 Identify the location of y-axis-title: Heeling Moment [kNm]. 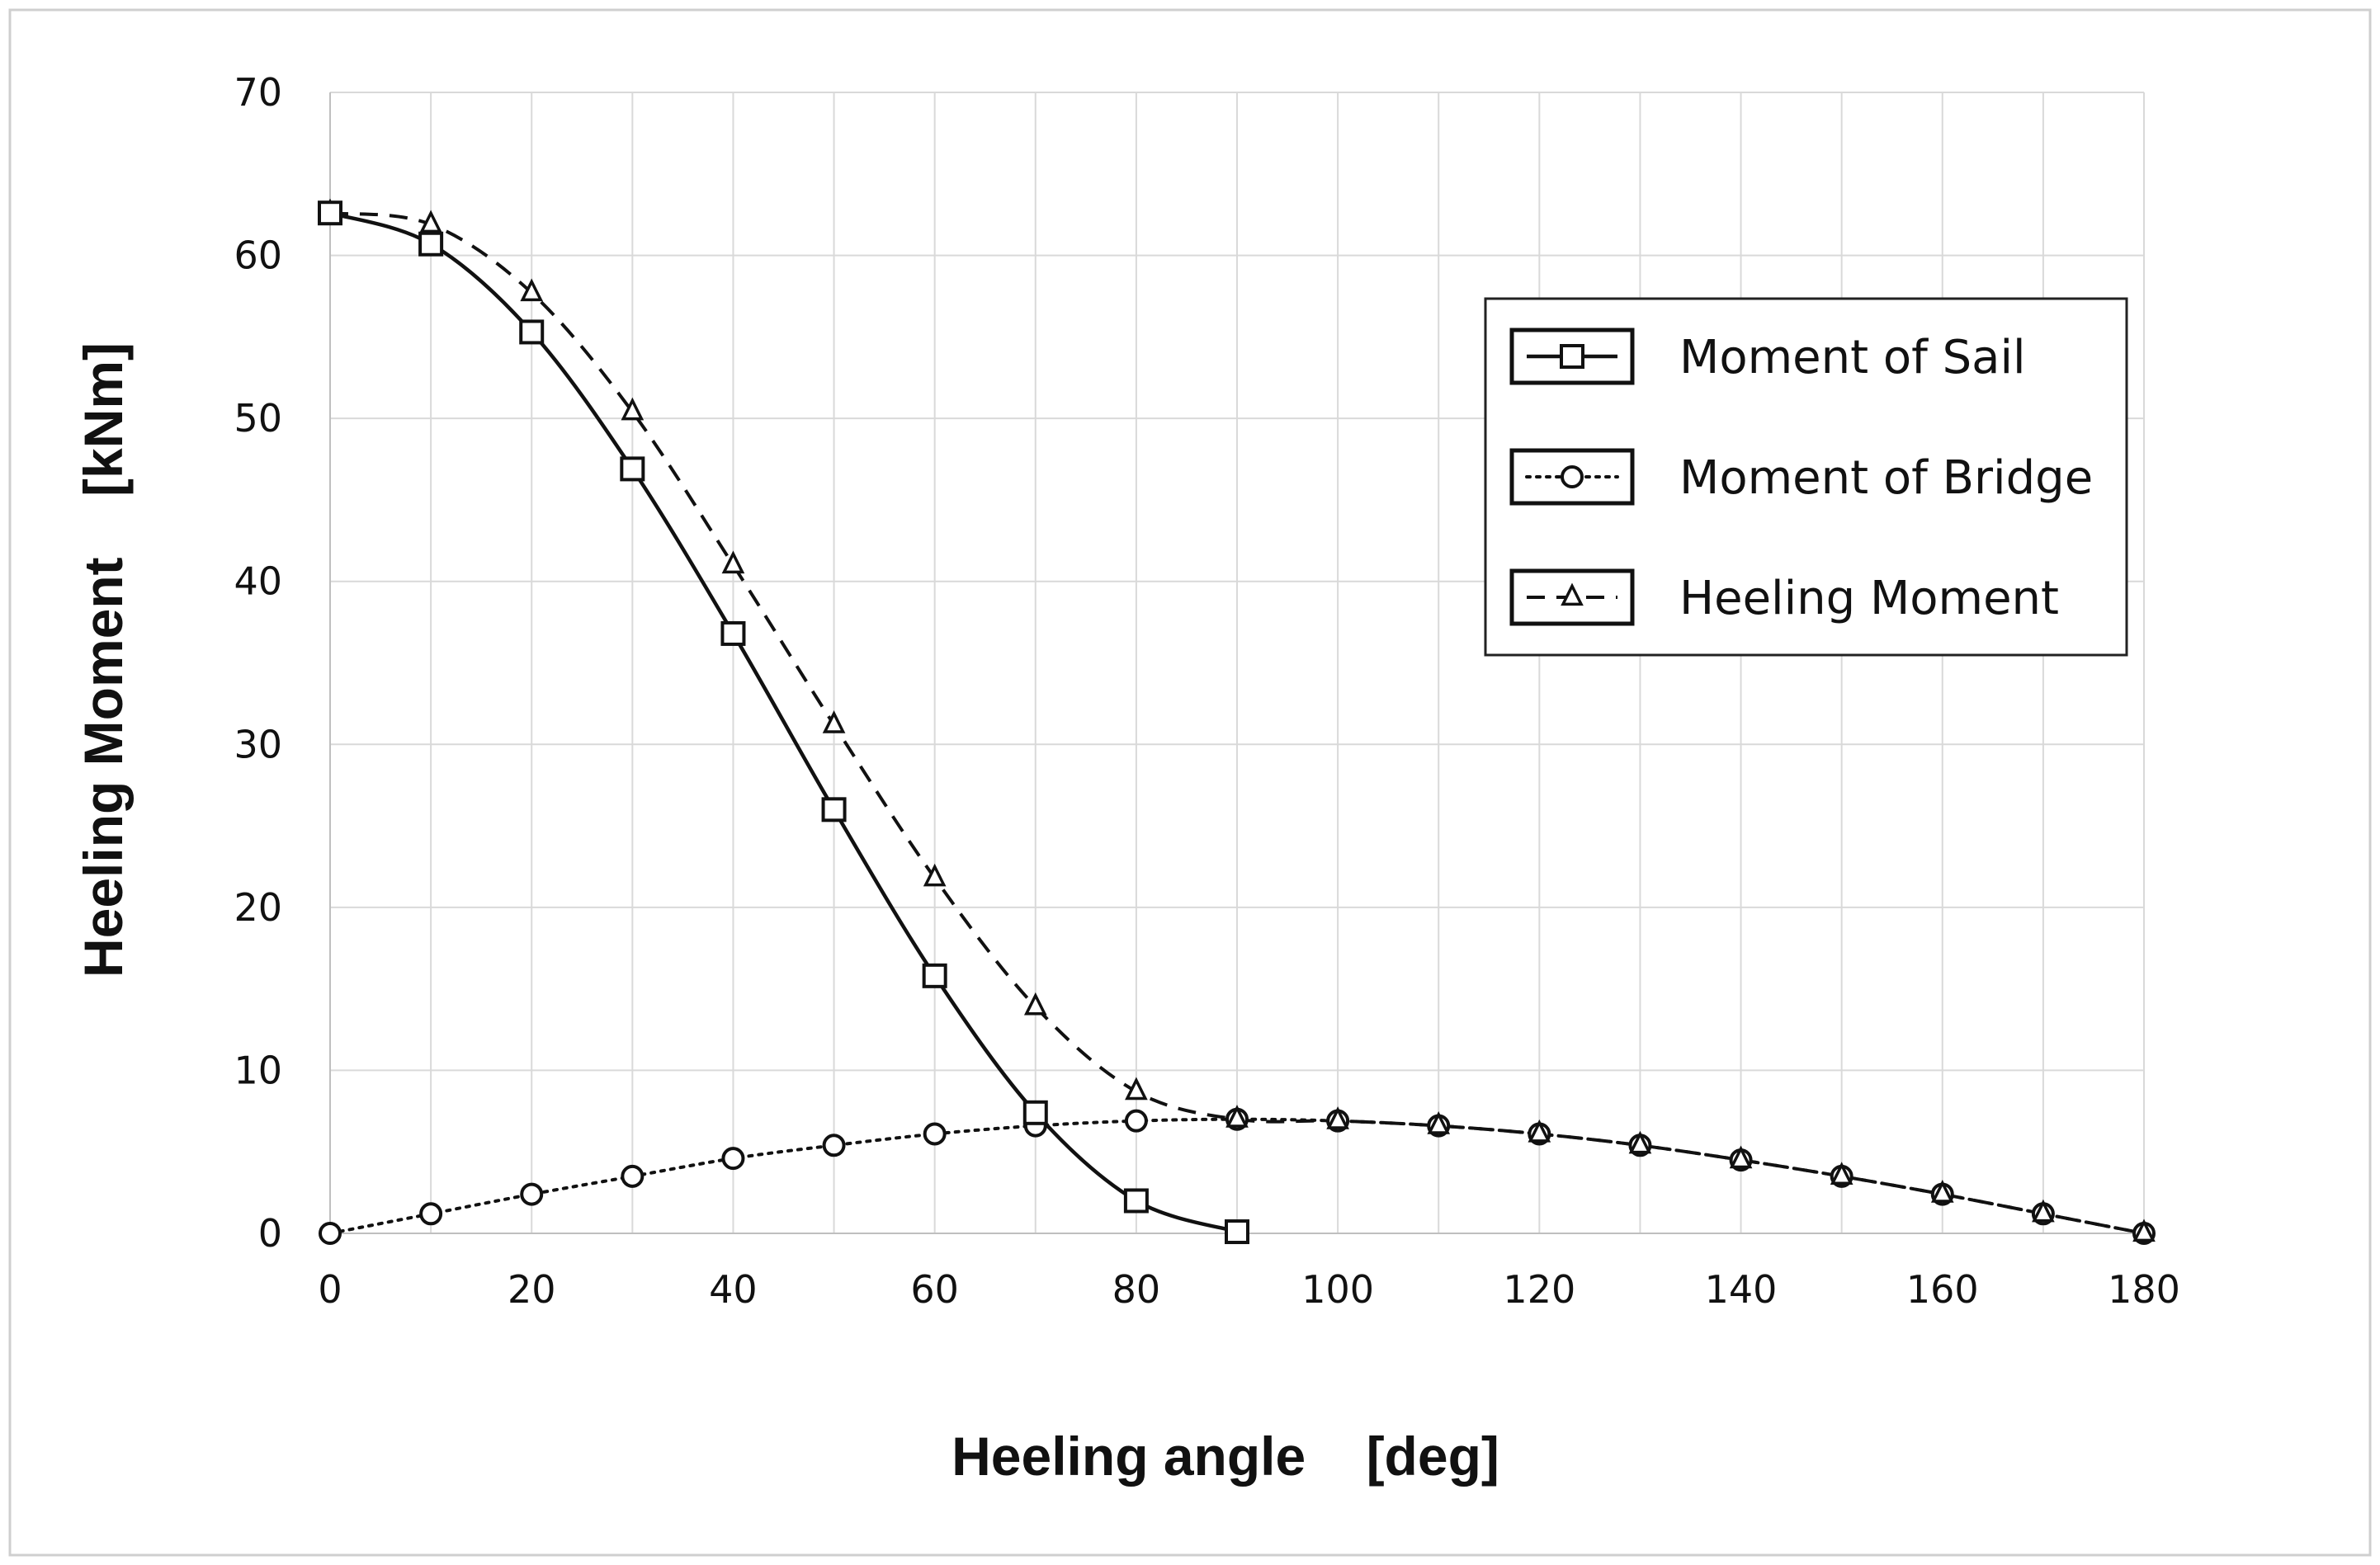
(103, 660).